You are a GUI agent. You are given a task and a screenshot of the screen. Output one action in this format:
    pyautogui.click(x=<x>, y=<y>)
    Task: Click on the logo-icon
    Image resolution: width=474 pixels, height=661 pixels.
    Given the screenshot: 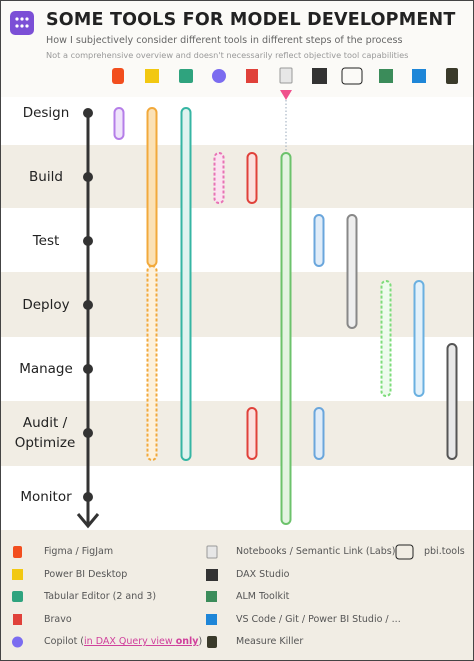 What is the action you would take?
    pyautogui.click(x=22, y=23)
    